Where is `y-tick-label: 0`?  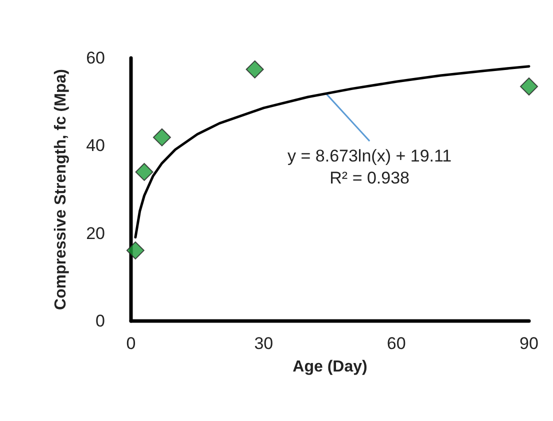 y-tick-label: 0 is located at coordinates (100, 321).